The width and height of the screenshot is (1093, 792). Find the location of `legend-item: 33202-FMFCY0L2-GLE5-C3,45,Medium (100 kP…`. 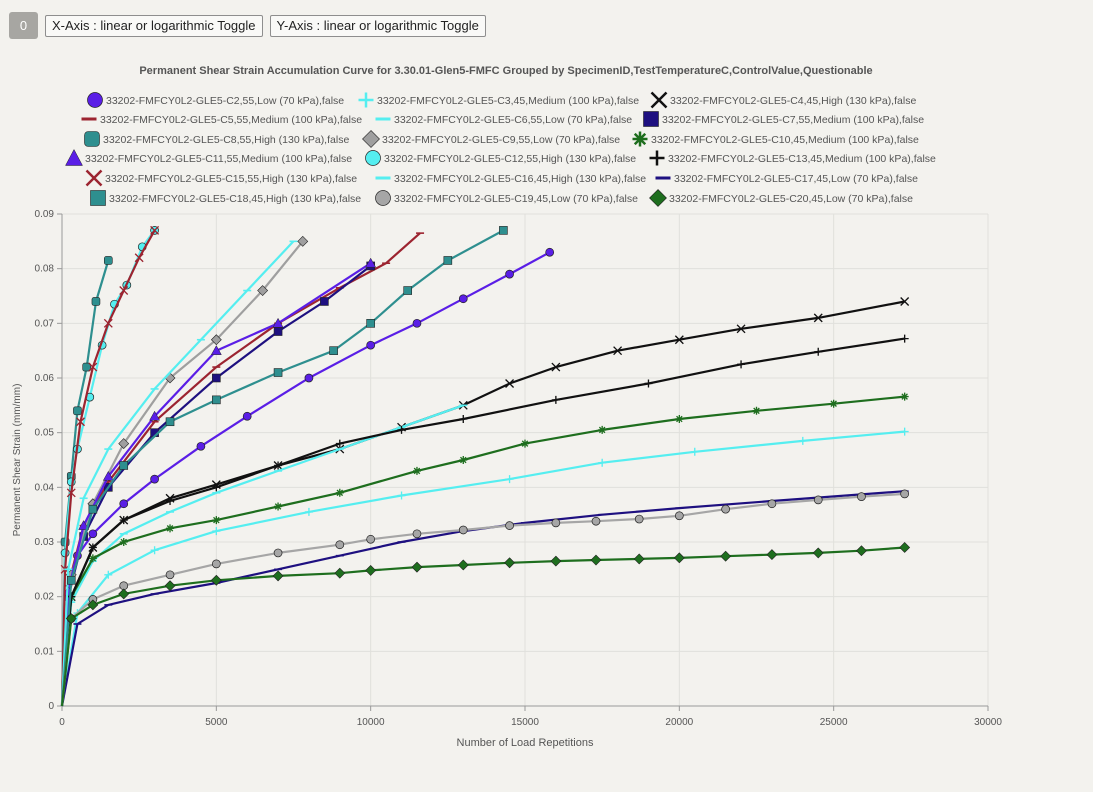

legend-item: 33202-FMFCY0L2-GLE5-C3,45,Medium (100 kP… is located at coordinates (499, 100).